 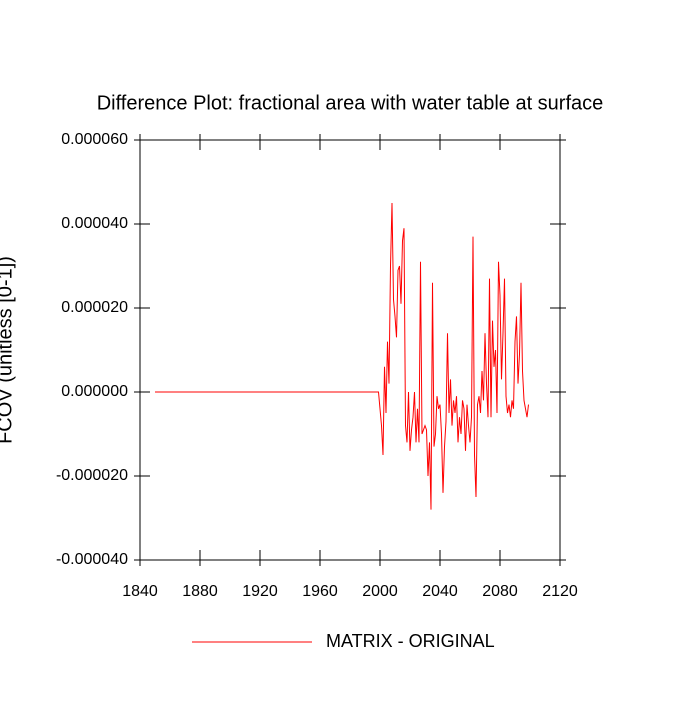 What do you see at coordinates (380, 591) in the screenshot?
I see `x-tick-label: 2000` at bounding box center [380, 591].